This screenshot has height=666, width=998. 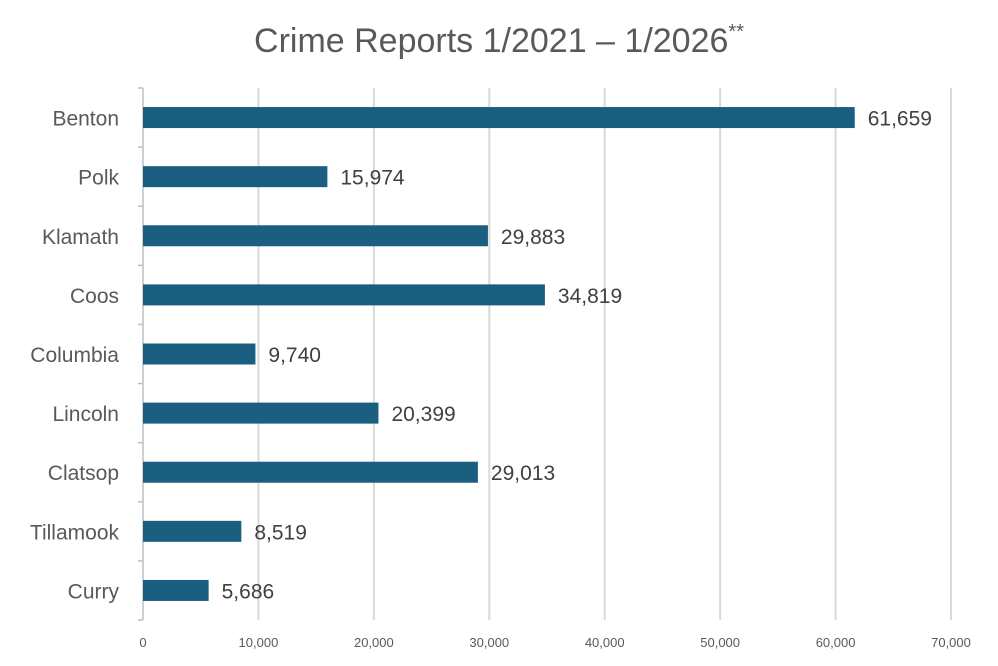 I want to click on data-label-coos: 34,819, so click(x=590, y=296).